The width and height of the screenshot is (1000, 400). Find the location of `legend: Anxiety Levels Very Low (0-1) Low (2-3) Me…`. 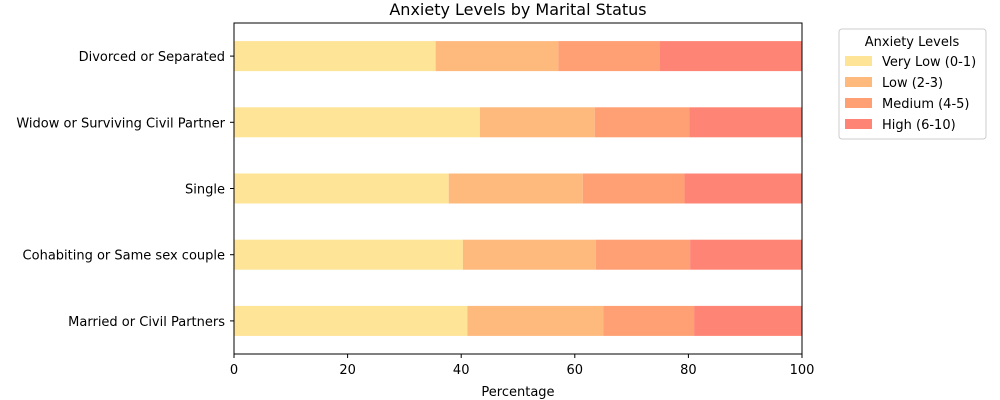

legend: Anxiety Levels Very Low (0-1) Low (2-3) Me… is located at coordinates (912, 84).